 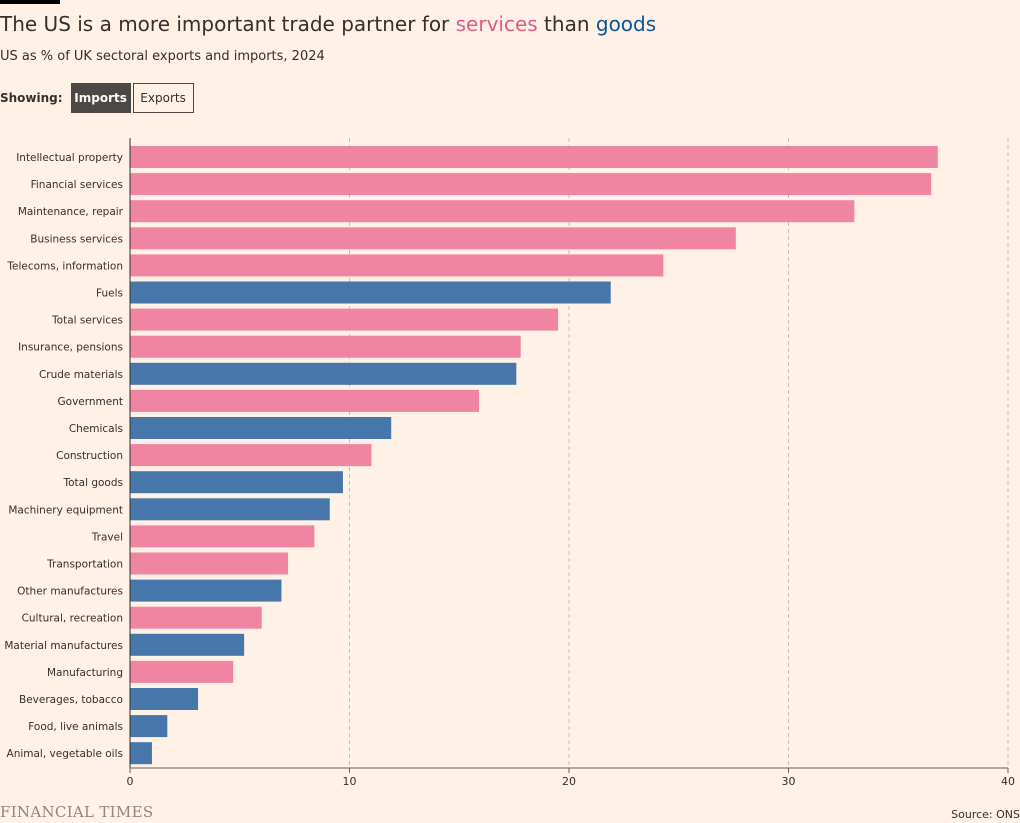 What do you see at coordinates (100, 98) in the screenshot?
I see `imports-button: Imports` at bounding box center [100, 98].